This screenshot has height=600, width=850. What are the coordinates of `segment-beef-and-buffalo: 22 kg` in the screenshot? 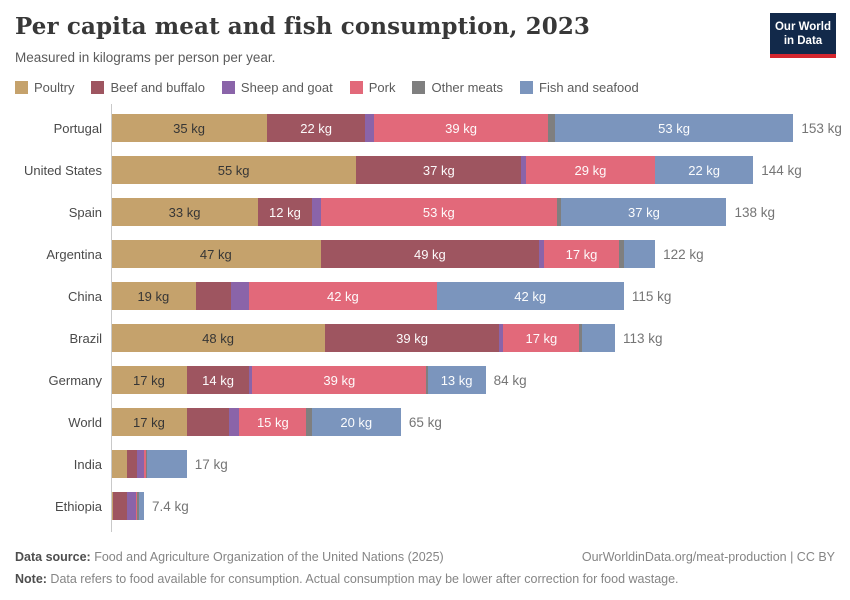 It's located at (316, 128).